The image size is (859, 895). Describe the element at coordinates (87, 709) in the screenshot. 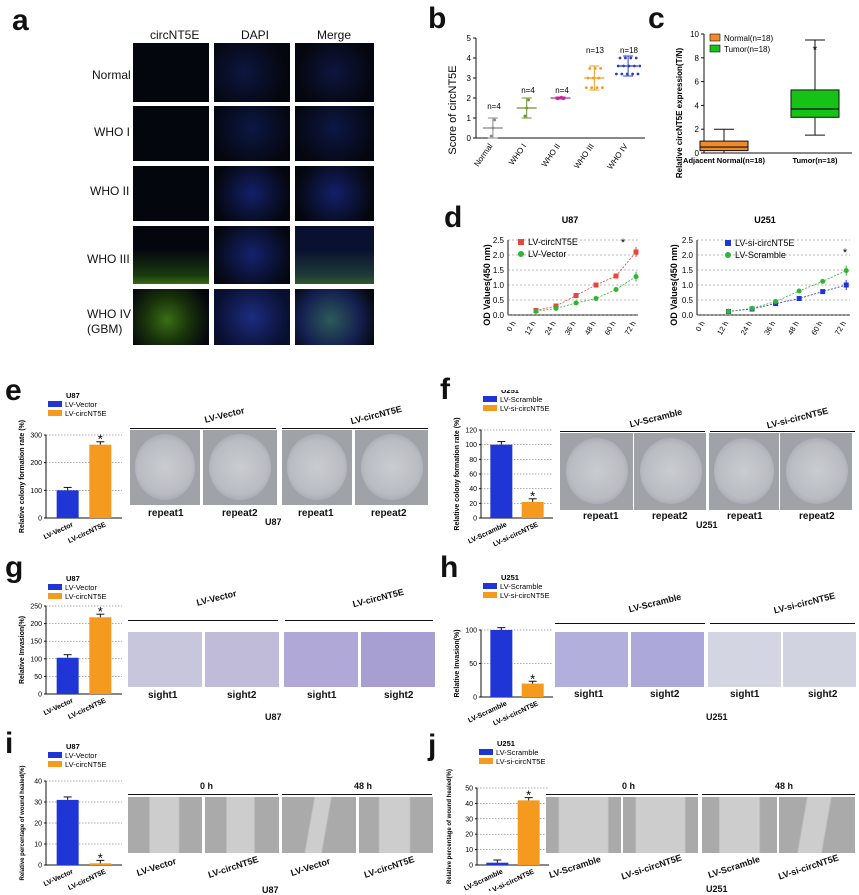

I see `g-xtick-label-1: LV-circNT5E` at that location.